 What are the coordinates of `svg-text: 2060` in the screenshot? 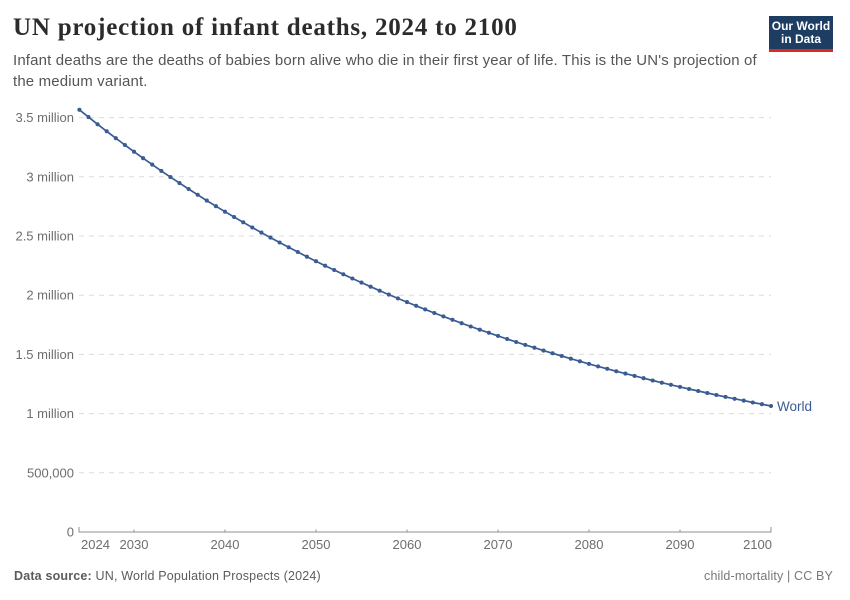 It's located at (407, 544).